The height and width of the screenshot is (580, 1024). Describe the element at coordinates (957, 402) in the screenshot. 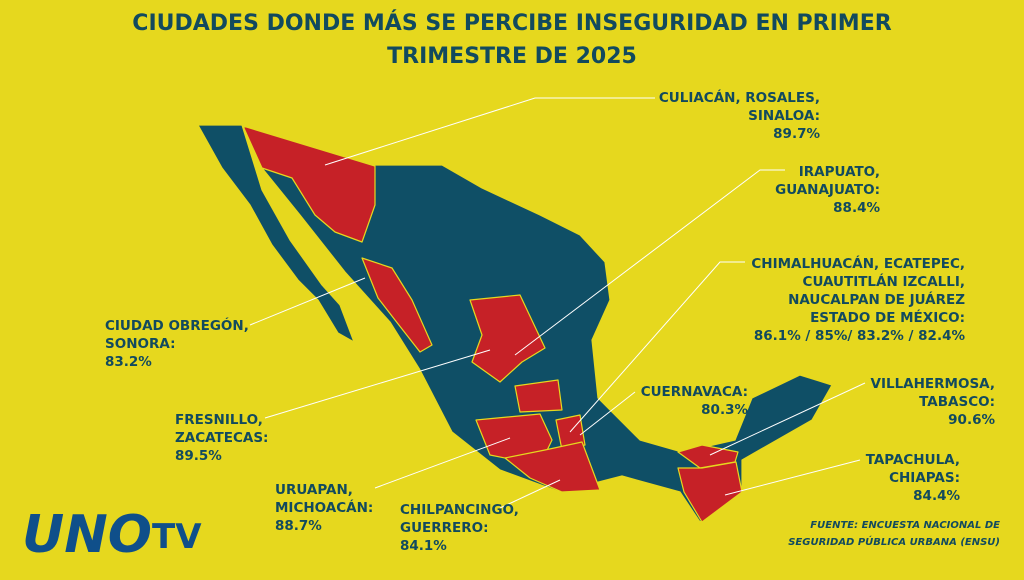

I see `label-line: TABASCO:` at that location.